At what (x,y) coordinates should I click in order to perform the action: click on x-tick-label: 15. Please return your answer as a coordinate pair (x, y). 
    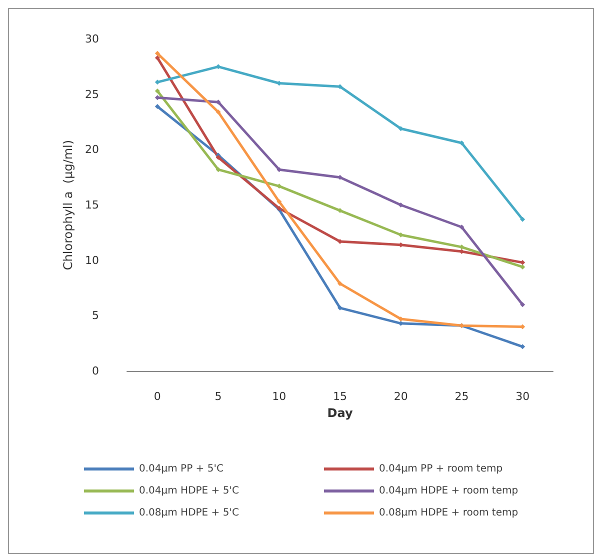
    Looking at the image, I should click on (340, 396).